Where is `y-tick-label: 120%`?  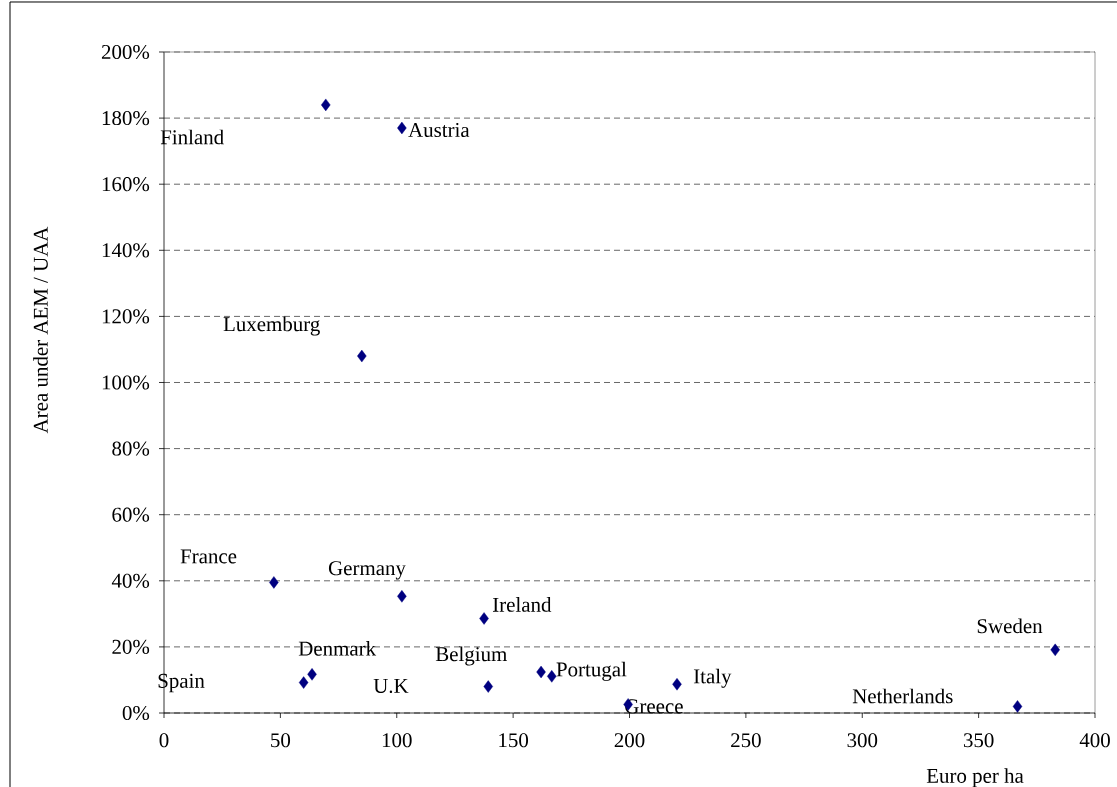
y-tick-label: 120% is located at coordinates (126, 316).